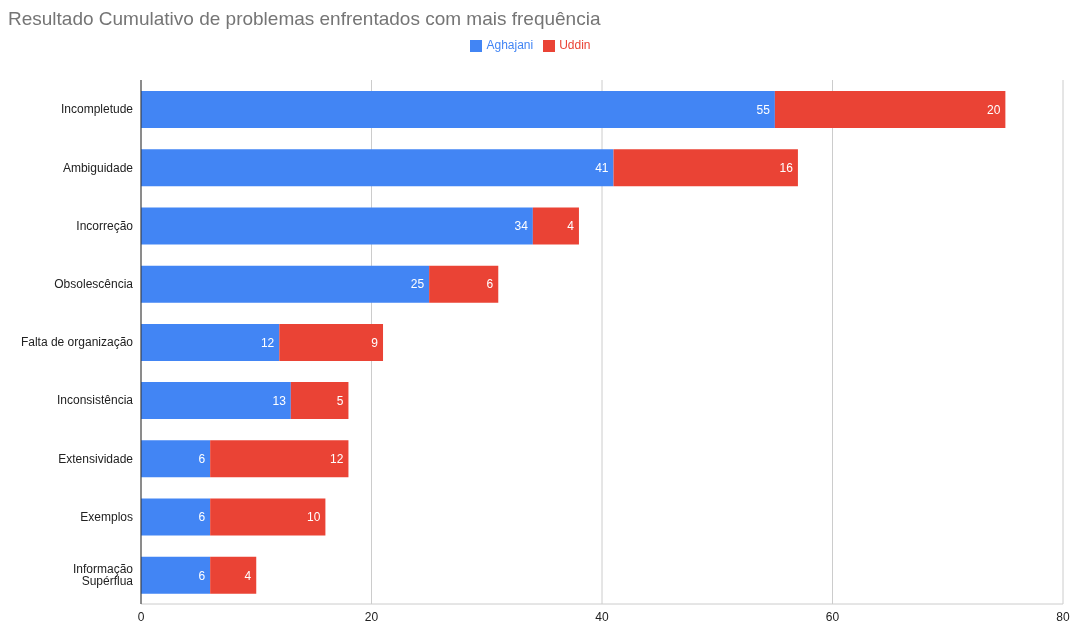 The width and height of the screenshot is (1085, 635). I want to click on x-tick-label: 40, so click(602, 616).